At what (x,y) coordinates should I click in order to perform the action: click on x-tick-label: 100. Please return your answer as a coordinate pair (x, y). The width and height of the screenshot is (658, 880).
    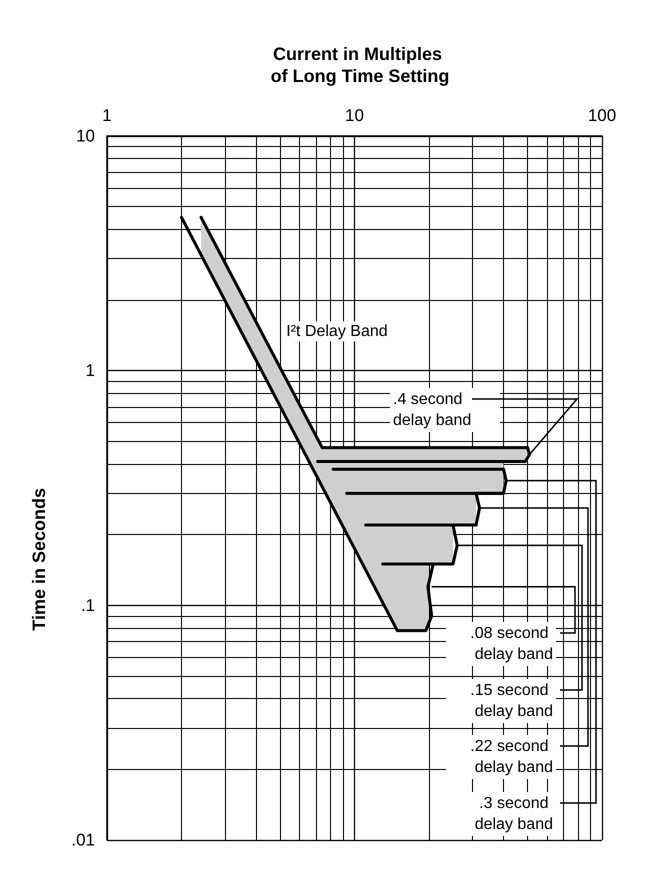
    Looking at the image, I should click on (602, 115).